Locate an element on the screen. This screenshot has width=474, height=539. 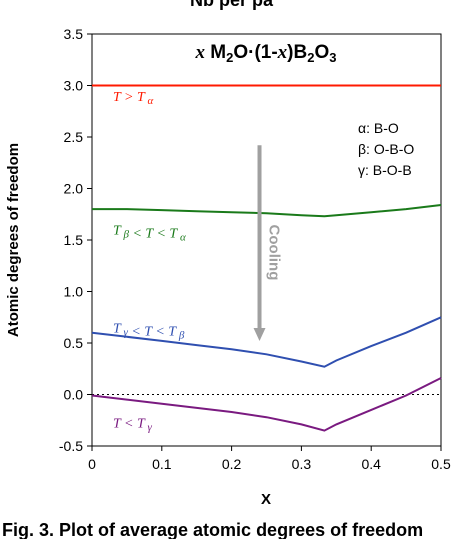
legend-alpha: α: B-O is located at coordinates (378, 128).